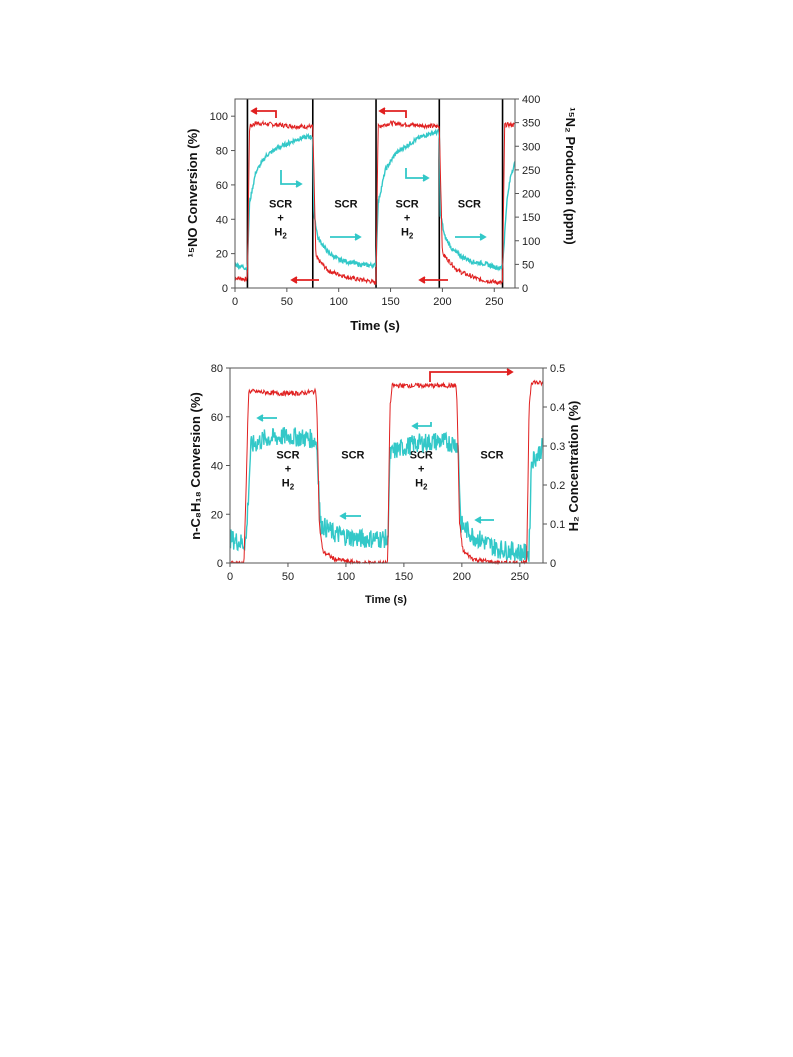 The image size is (793, 1057). I want to click on bottom-y-right-ticks: 0 0.1 0.2 0.3 0.4 0.5, so click(554, 466).